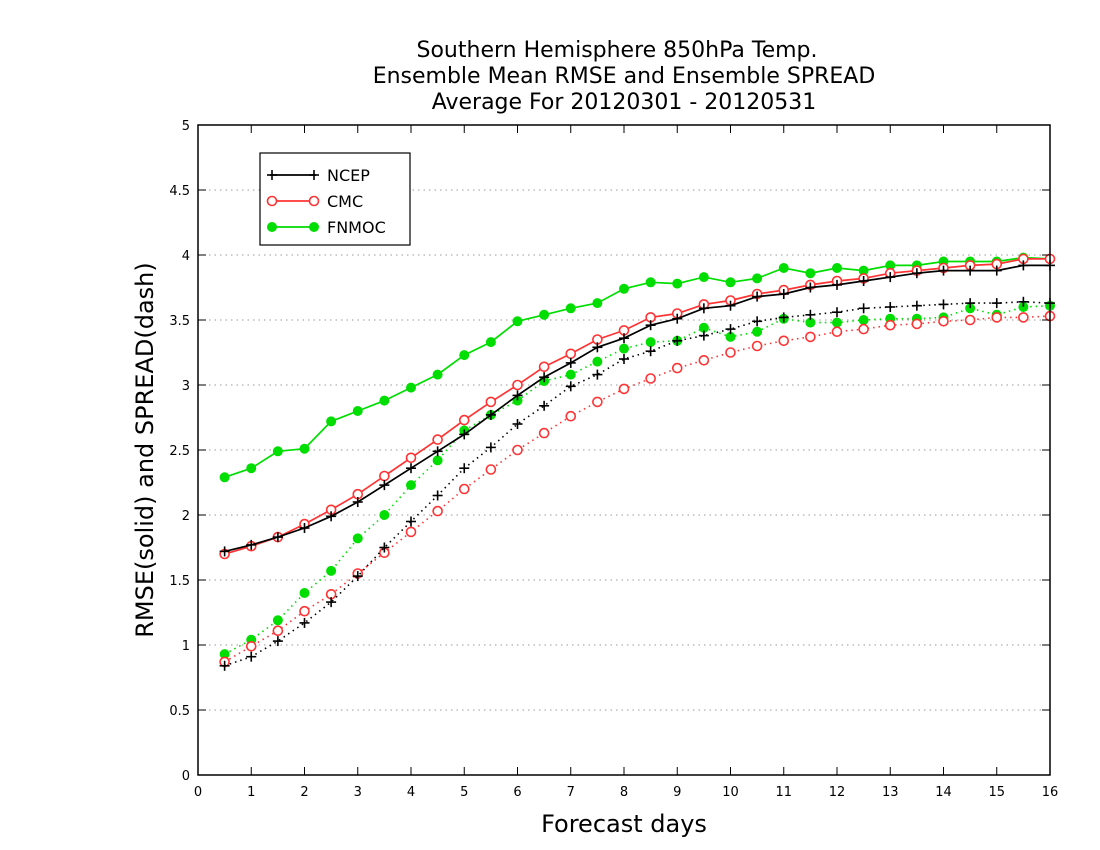 The width and height of the screenshot is (1100, 850). I want to click on x-tick-label: 3, so click(358, 792).